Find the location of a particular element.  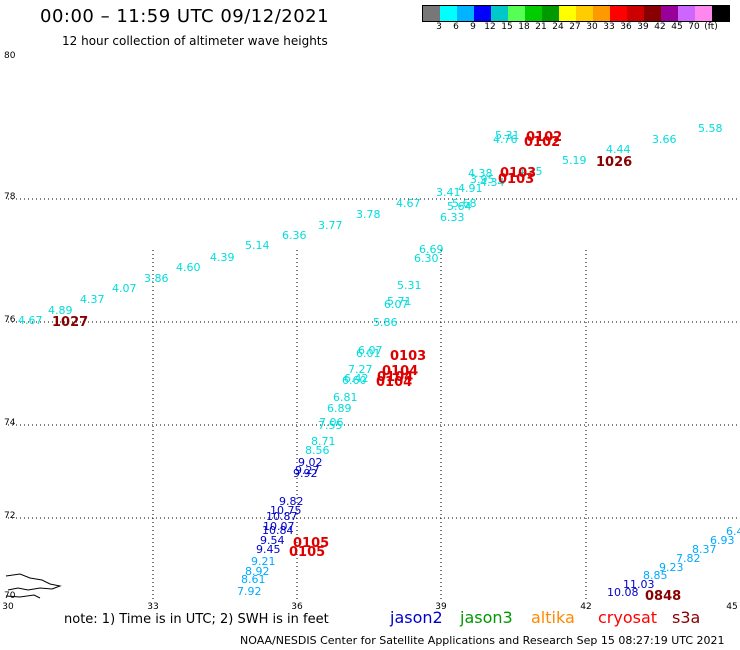

wave-height-label: 6.69 is located at coordinates (431, 249).